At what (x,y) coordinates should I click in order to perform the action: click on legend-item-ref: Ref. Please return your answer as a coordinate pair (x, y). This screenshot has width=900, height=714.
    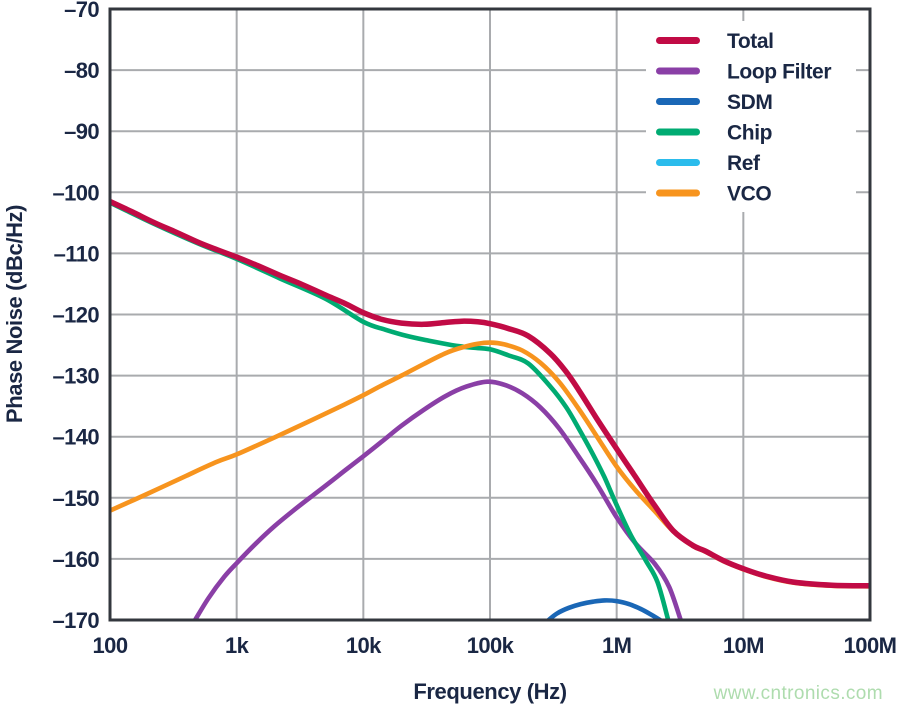
    Looking at the image, I should click on (708, 163).